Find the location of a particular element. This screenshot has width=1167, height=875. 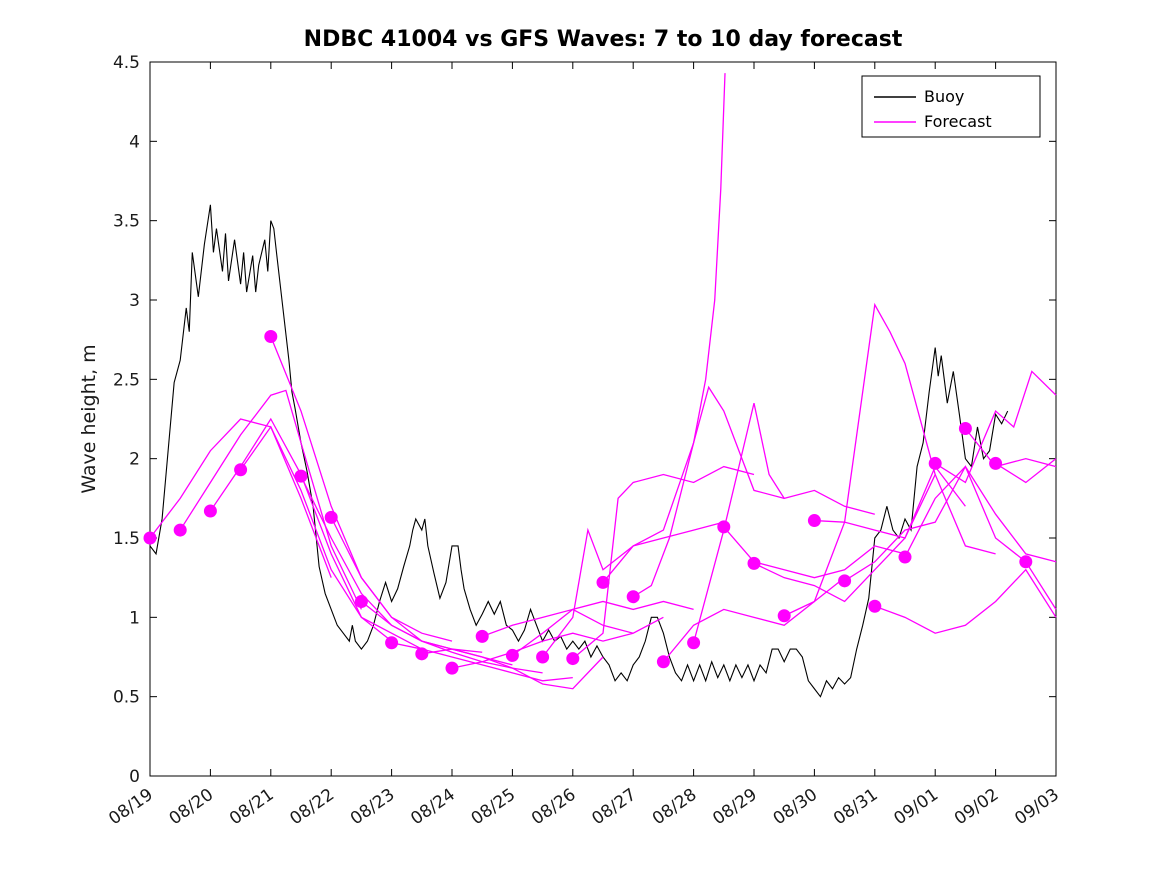

legend-item-label: Buoy is located at coordinates (944, 96).